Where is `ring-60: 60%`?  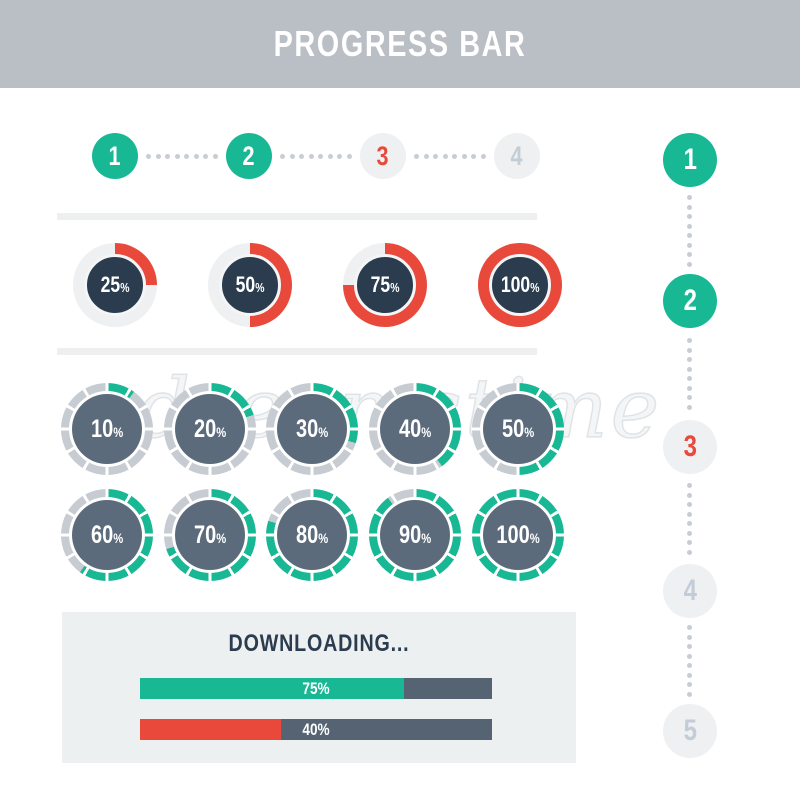 ring-60: 60% is located at coordinates (107, 535).